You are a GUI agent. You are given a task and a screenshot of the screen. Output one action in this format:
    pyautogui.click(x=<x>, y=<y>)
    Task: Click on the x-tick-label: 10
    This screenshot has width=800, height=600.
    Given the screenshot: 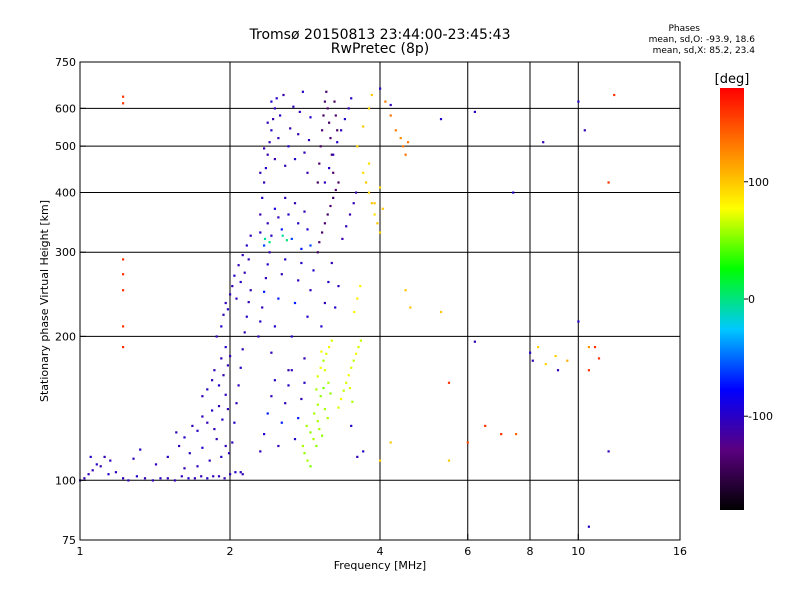 What is the action you would take?
    pyautogui.click(x=578, y=551)
    